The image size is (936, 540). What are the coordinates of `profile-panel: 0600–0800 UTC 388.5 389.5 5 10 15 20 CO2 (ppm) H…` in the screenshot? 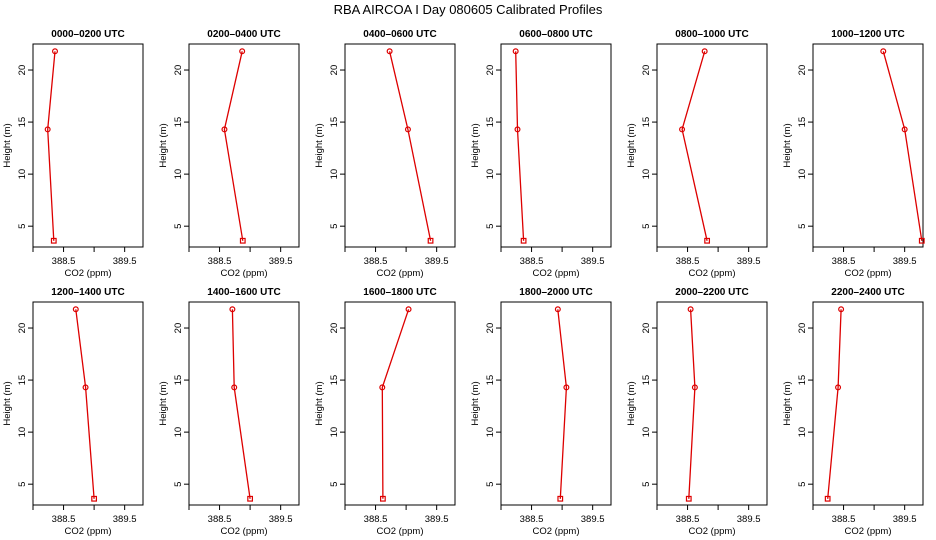 It's located at (541, 154).